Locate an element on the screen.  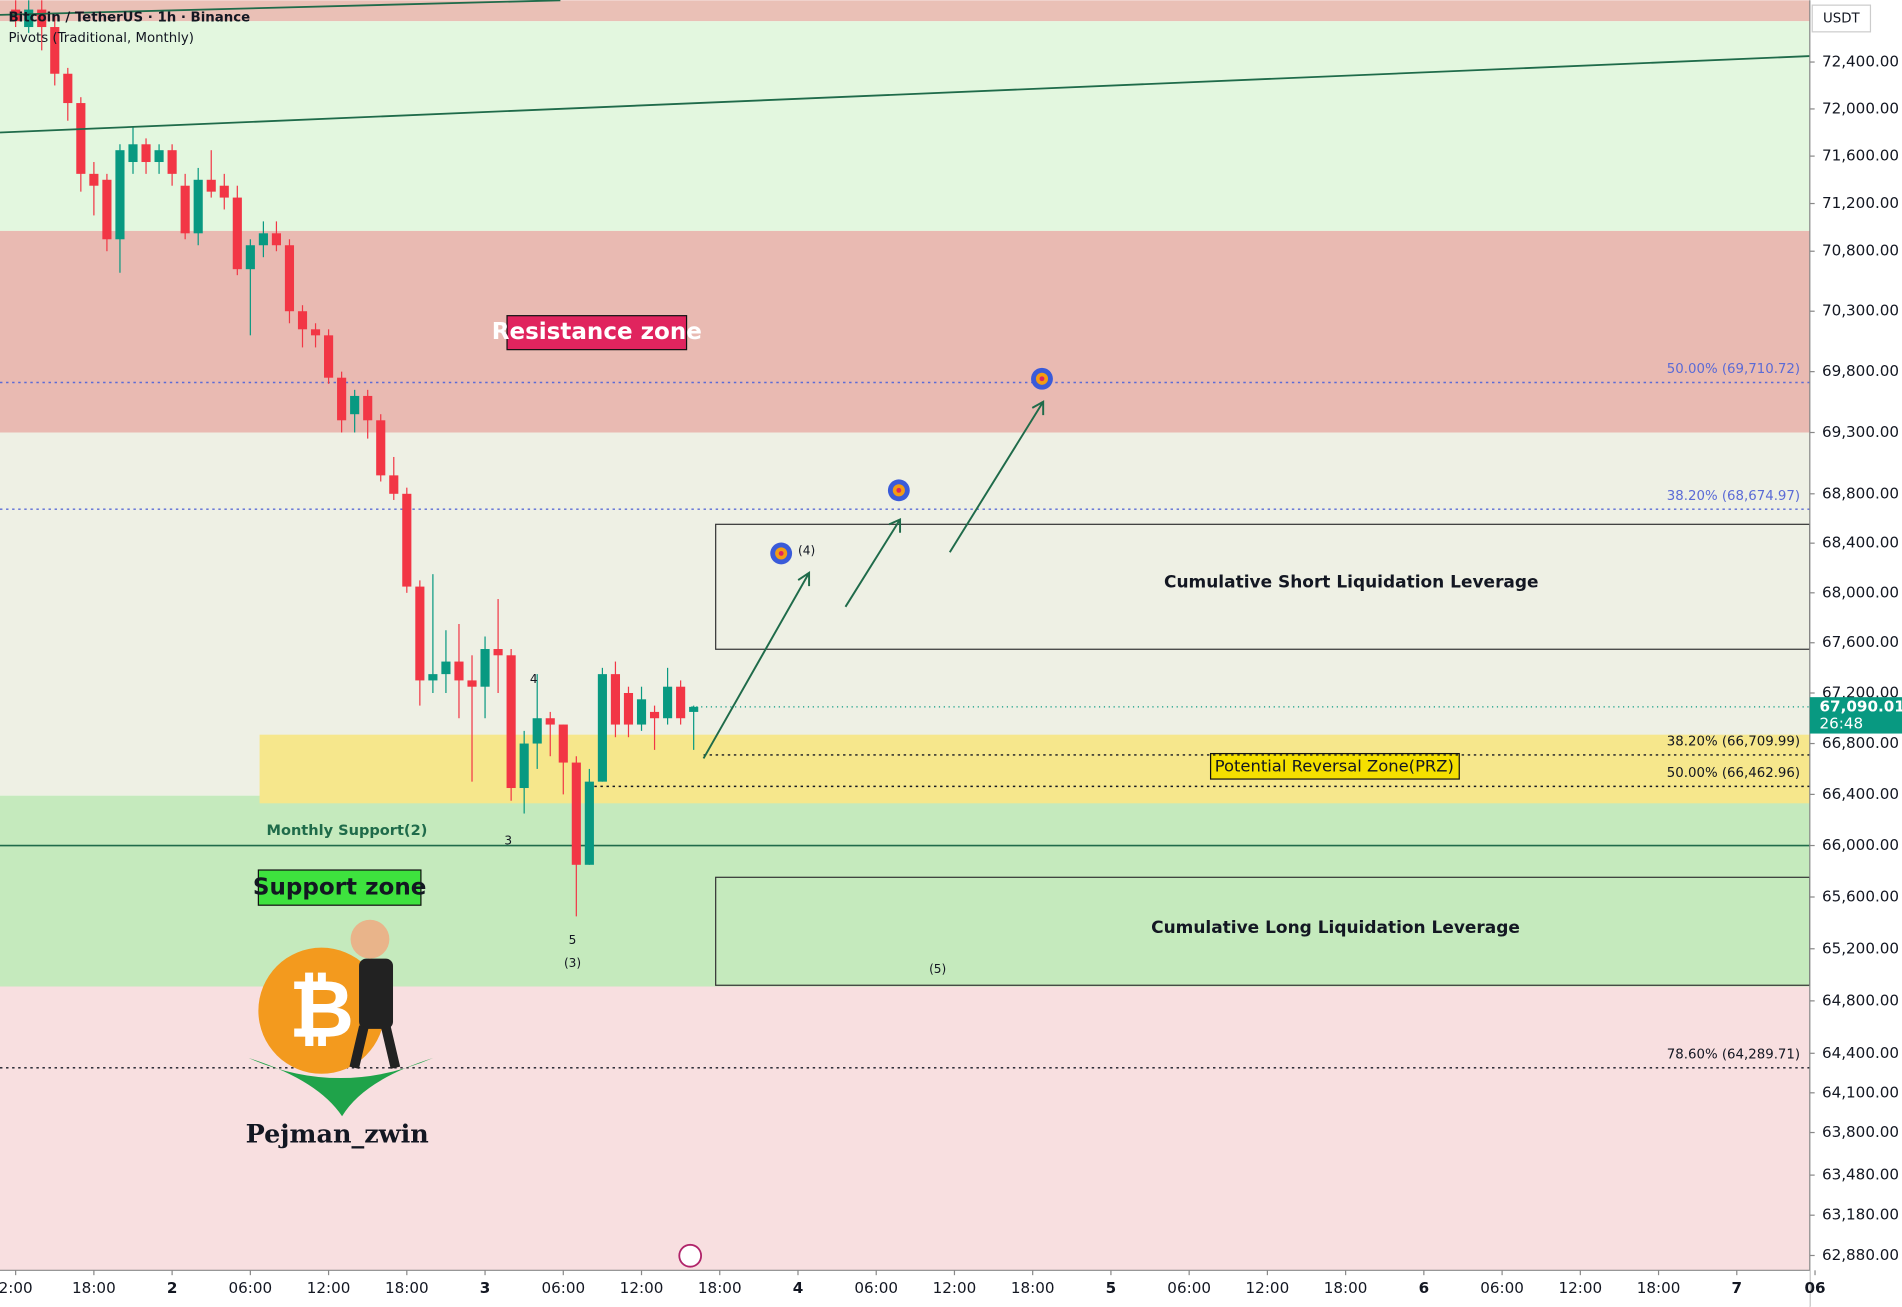
wave-label: (3) is located at coordinates (572, 963).